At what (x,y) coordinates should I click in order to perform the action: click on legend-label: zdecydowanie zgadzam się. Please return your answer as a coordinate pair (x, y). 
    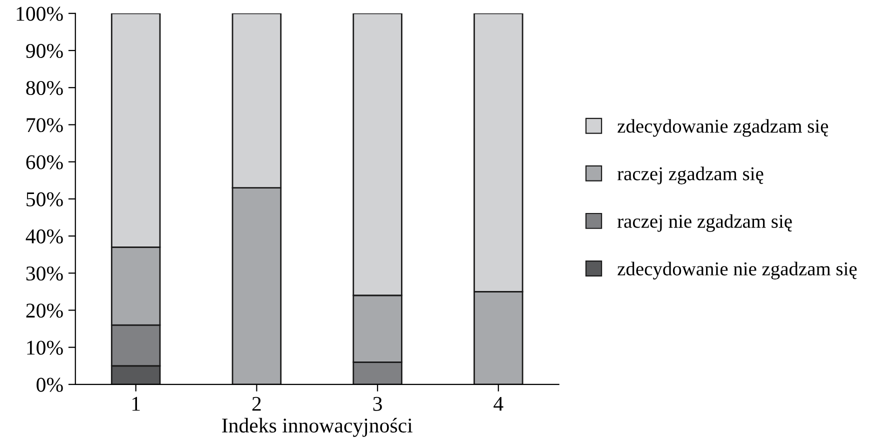
    Looking at the image, I should click on (723, 128).